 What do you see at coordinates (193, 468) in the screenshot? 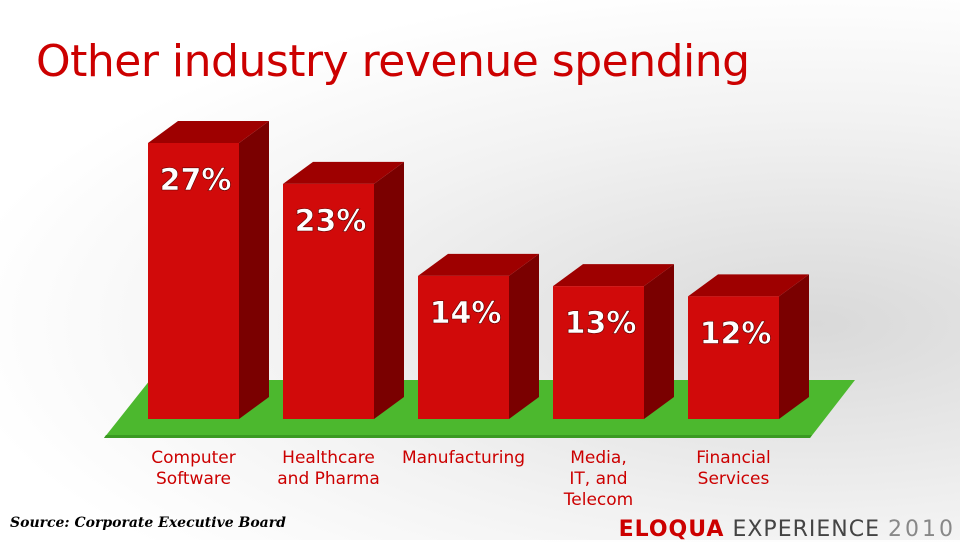
I see `category-label: Computer Software` at bounding box center [193, 468].